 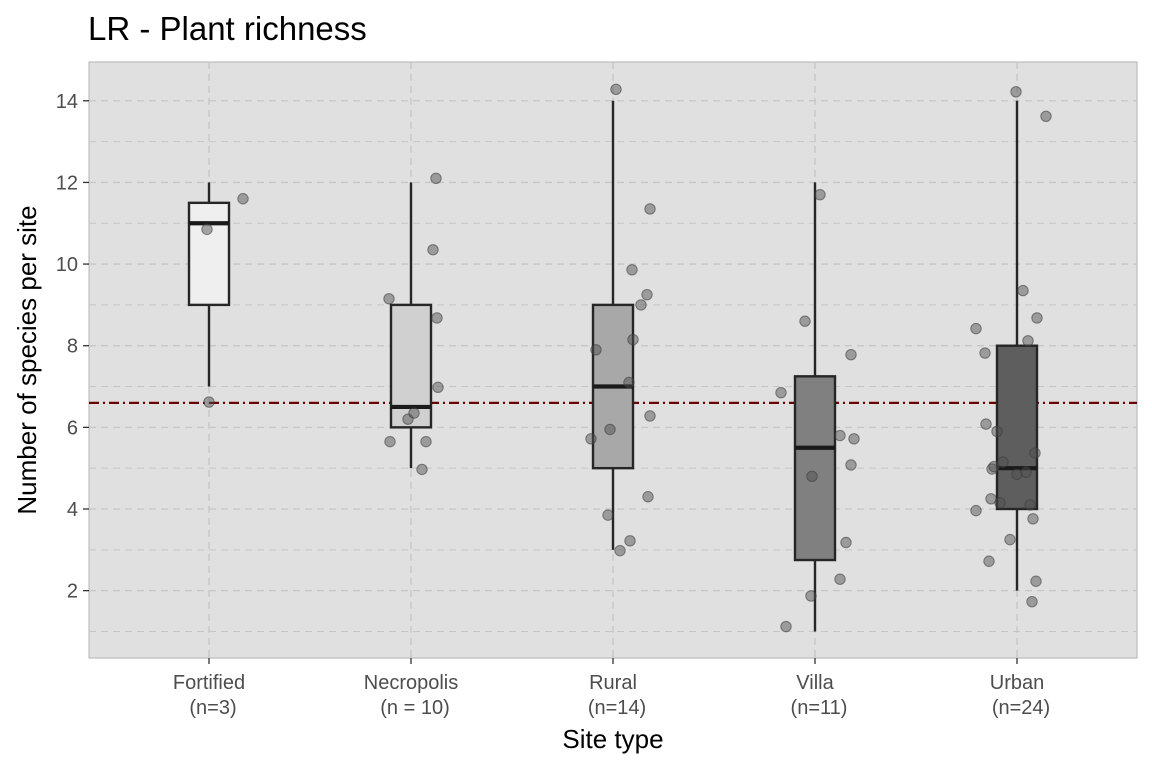 I want to click on x-tick-label-urban: Urban, so click(x=1017, y=683).